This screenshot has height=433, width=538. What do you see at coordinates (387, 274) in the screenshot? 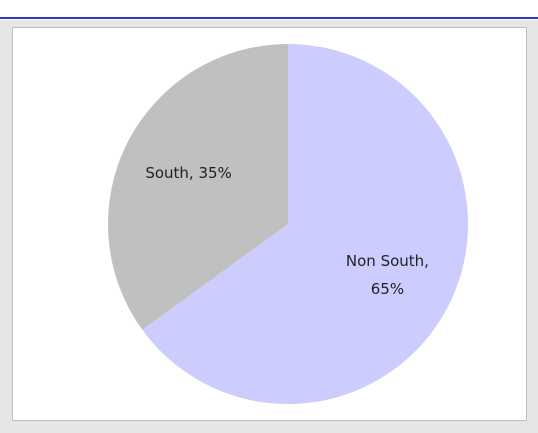
I see `data-label: Non South, 65%` at bounding box center [387, 274].